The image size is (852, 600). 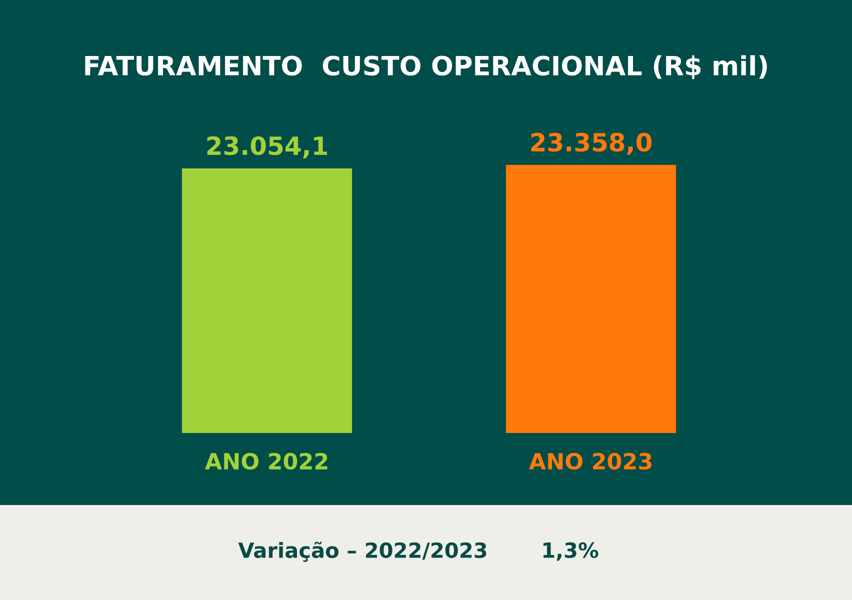 I want to click on text: 1,3%, so click(x=570, y=551).